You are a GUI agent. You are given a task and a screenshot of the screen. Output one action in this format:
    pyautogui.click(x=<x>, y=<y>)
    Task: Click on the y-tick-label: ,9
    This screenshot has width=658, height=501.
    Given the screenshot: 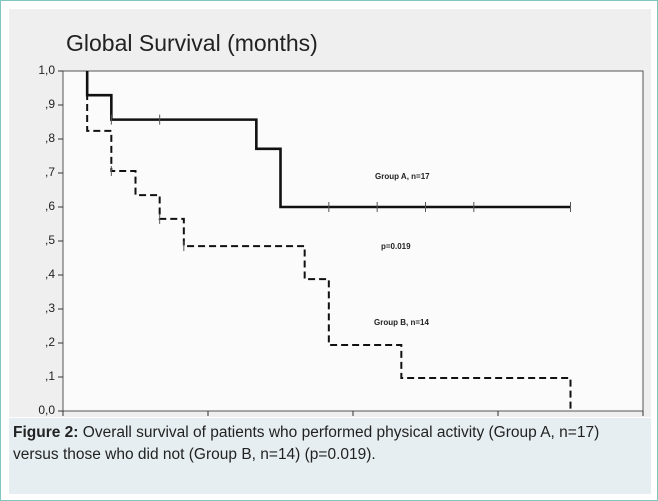 What is the action you would take?
    pyautogui.click(x=50, y=104)
    